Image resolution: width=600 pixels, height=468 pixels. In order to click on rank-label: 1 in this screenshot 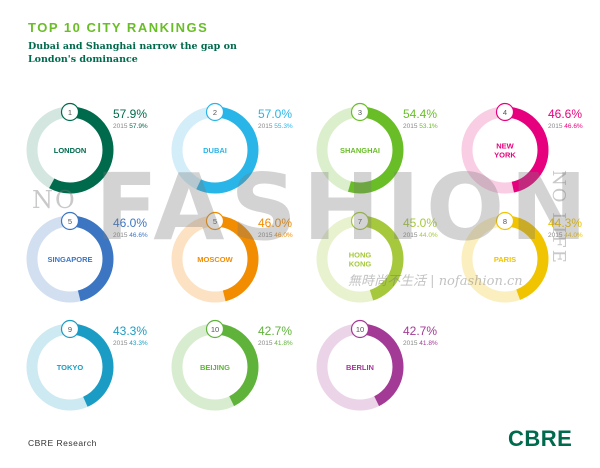, I will do `click(70, 112)`.